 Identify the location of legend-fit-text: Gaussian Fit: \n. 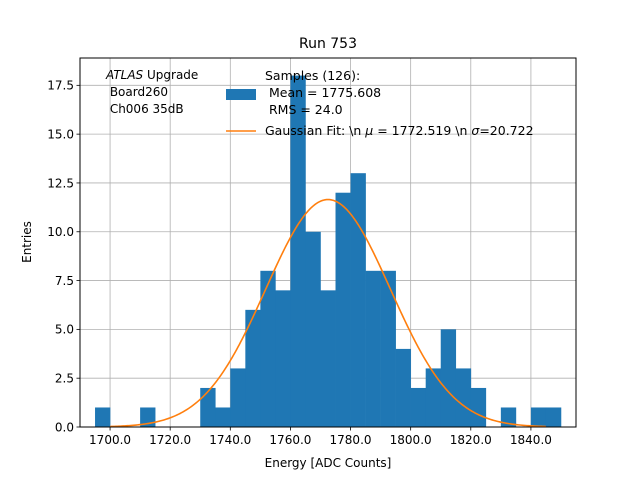
(315, 130).